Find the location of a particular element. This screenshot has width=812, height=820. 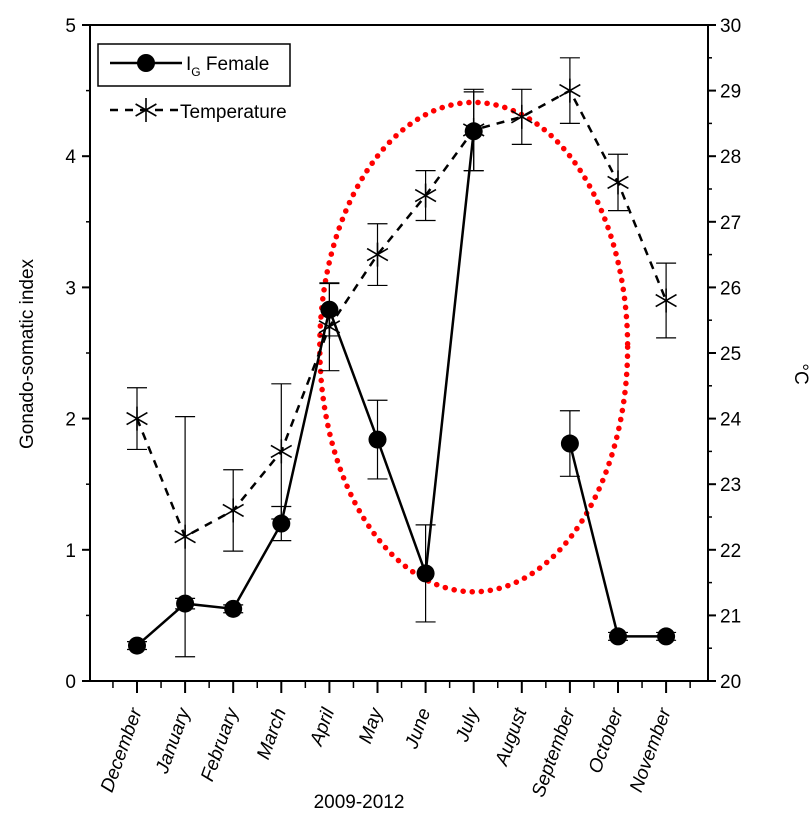

legend-marker-temperature is located at coordinates (146, 110).